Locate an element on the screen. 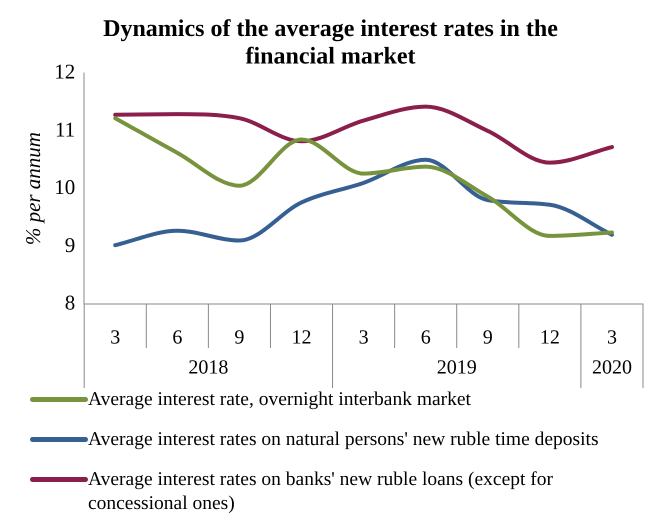  text: 2019 is located at coordinates (456, 367).